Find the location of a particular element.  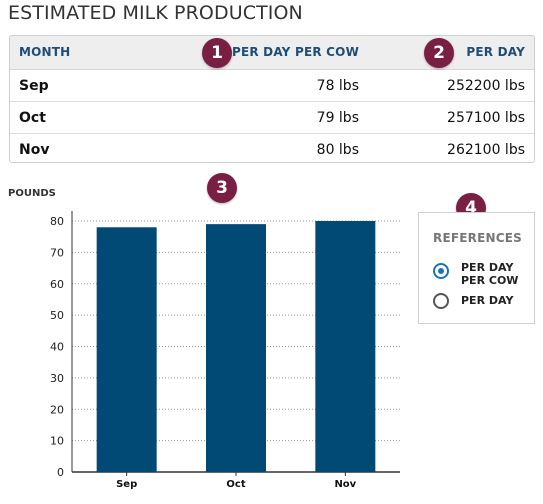

callout-badge-2: 2 is located at coordinates (439, 53).